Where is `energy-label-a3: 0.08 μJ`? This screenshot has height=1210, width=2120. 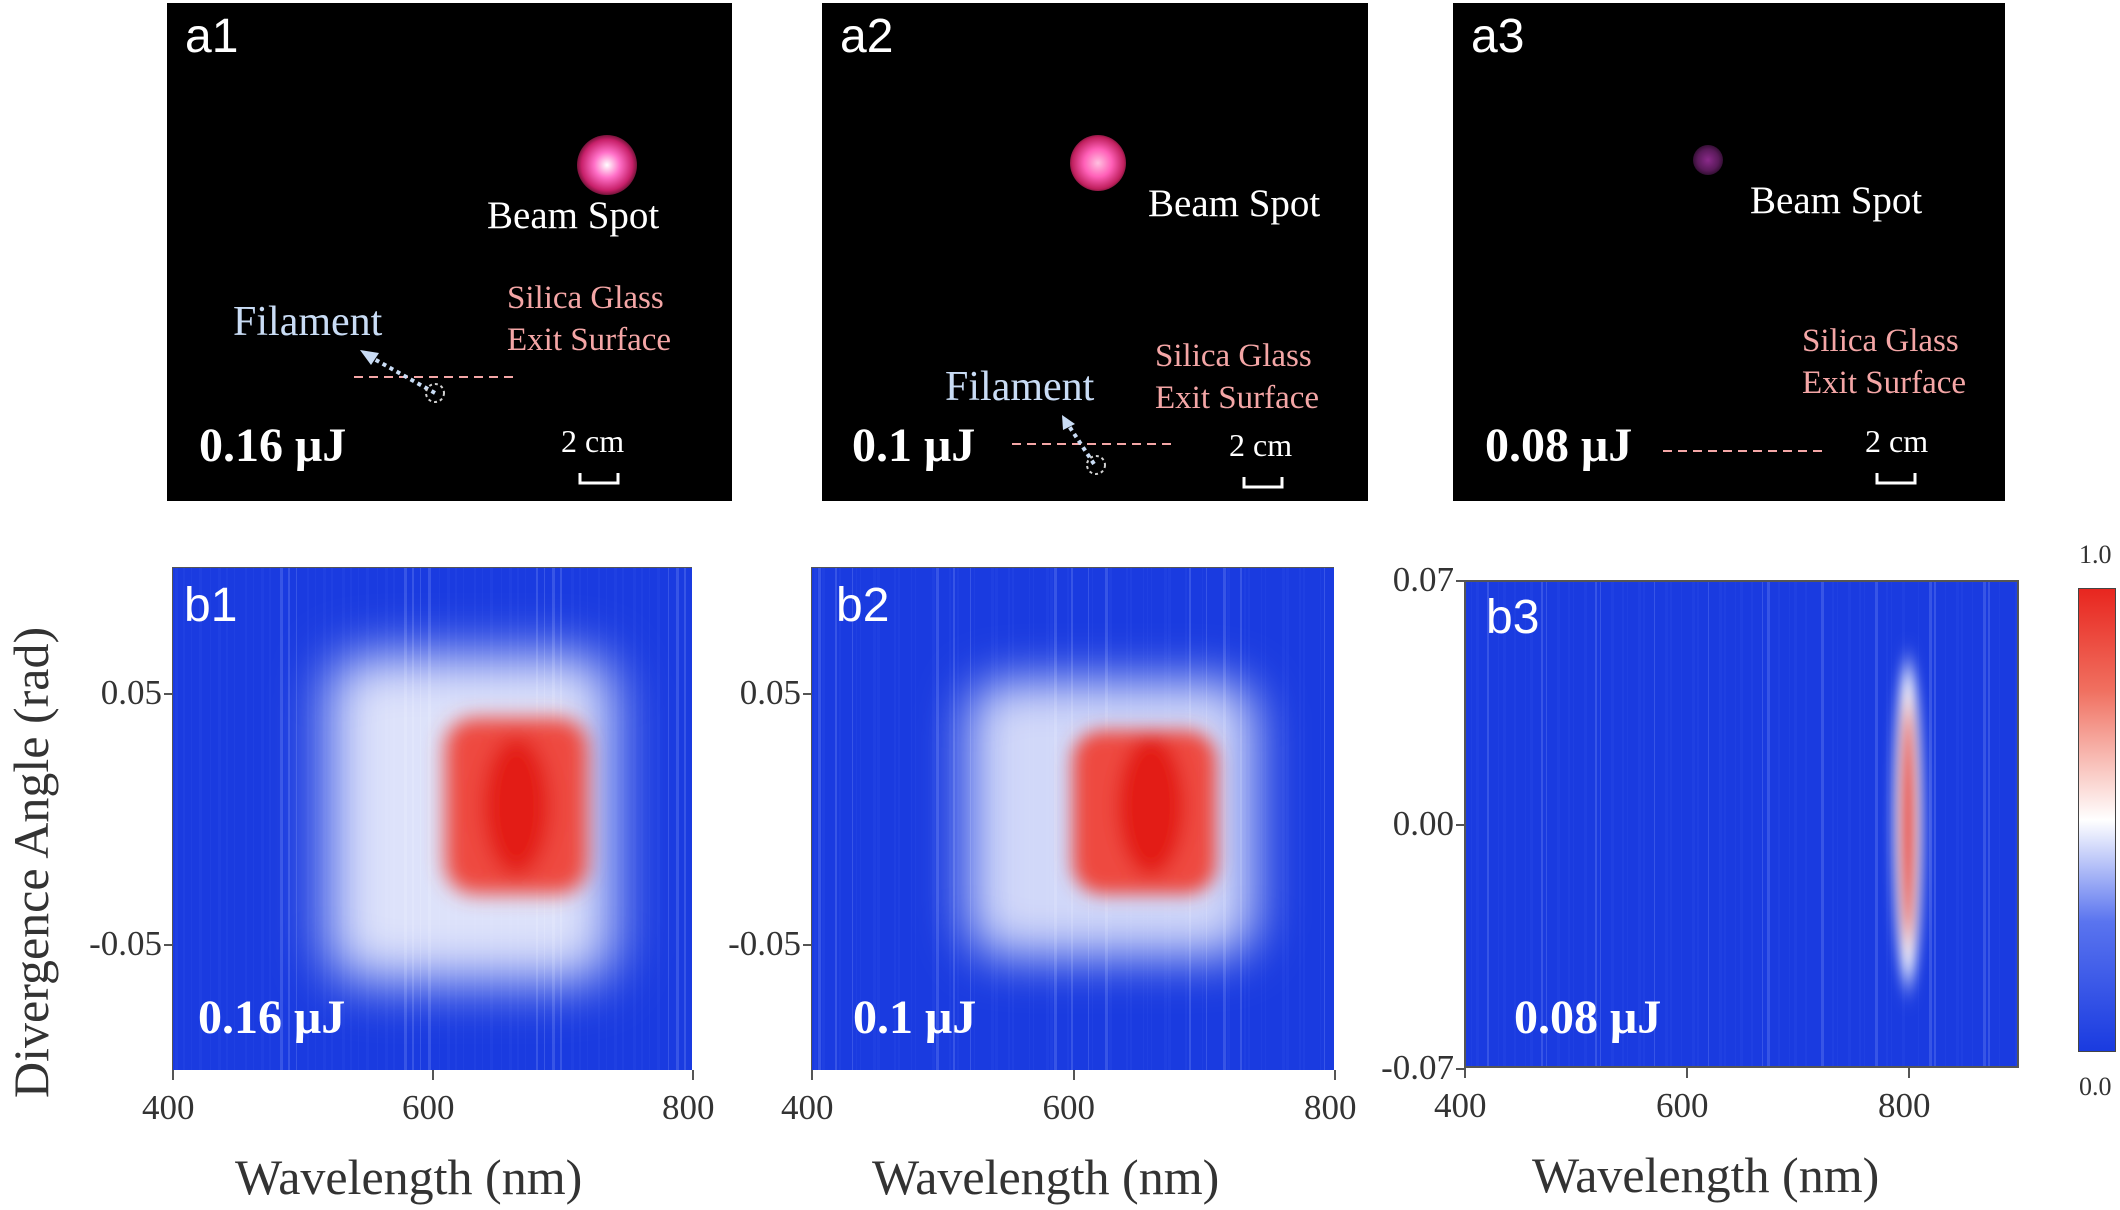 energy-label-a3: 0.08 μJ is located at coordinates (1559, 445).